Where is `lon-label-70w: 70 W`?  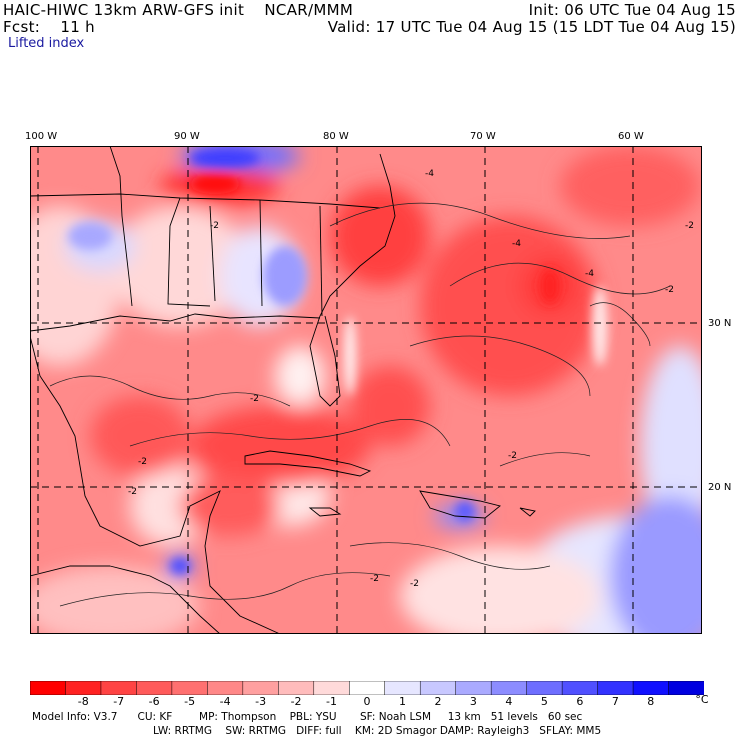 lon-label-70w: 70 W is located at coordinates (483, 136).